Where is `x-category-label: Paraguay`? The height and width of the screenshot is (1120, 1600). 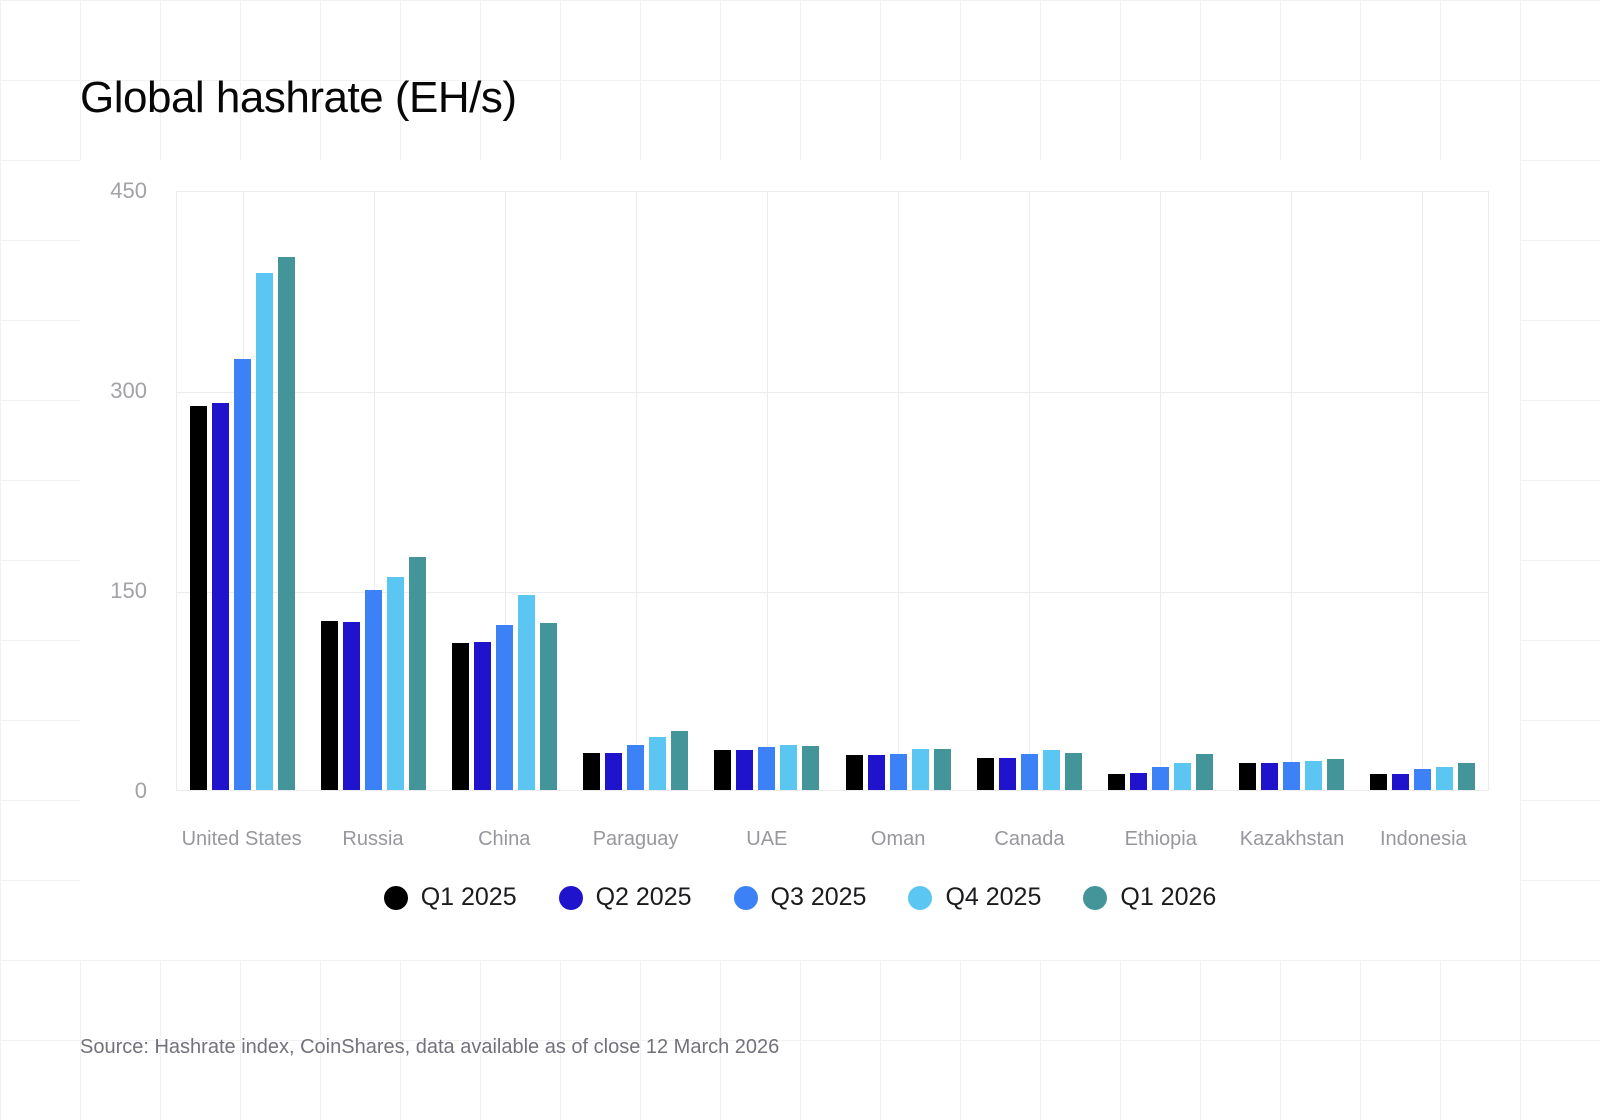 x-category-label: Paraguay is located at coordinates (635, 839).